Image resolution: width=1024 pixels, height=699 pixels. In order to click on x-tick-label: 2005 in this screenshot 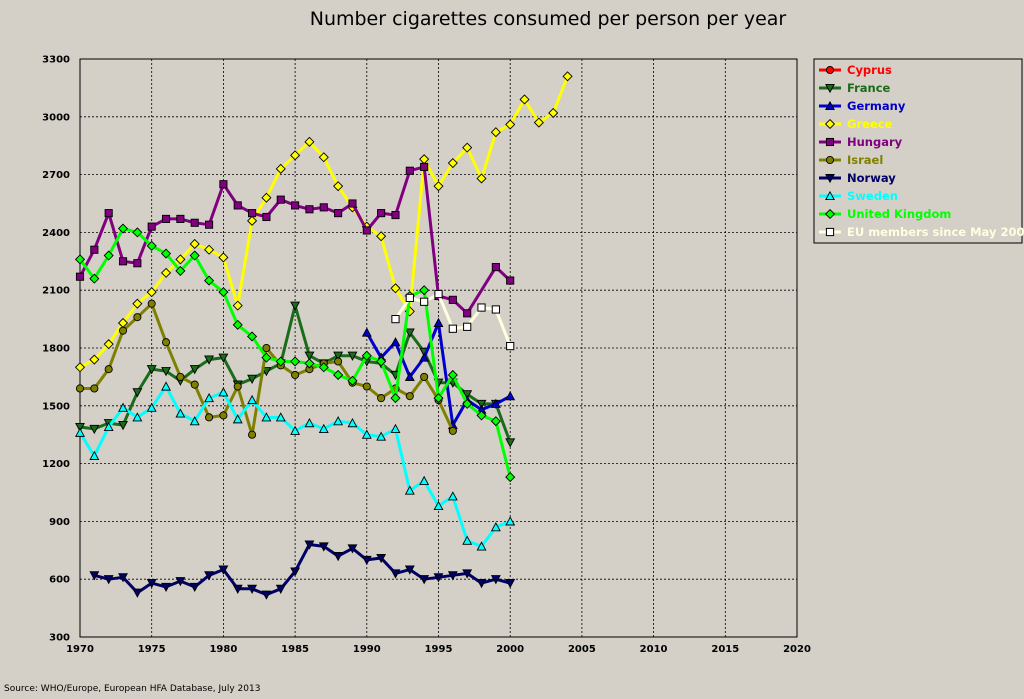, I will do `click(582, 649)`.